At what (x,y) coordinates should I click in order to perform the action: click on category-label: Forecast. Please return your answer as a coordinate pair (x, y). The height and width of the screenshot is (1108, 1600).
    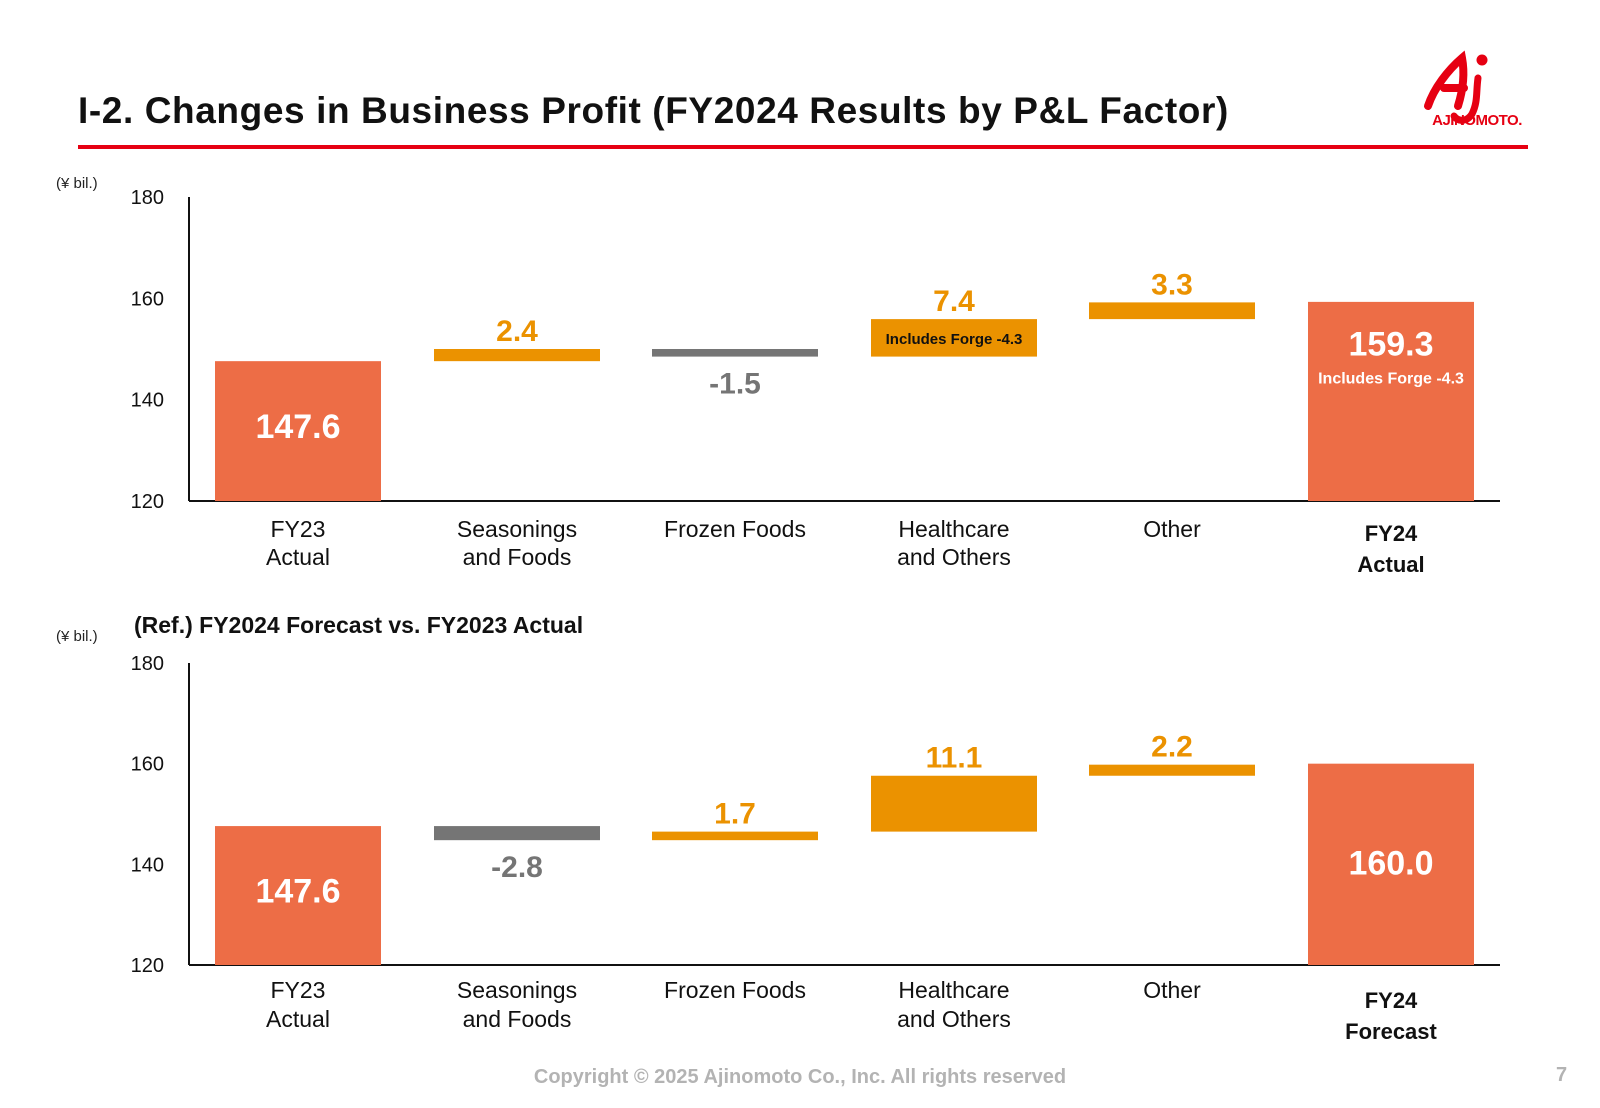
    Looking at the image, I should click on (1391, 1031).